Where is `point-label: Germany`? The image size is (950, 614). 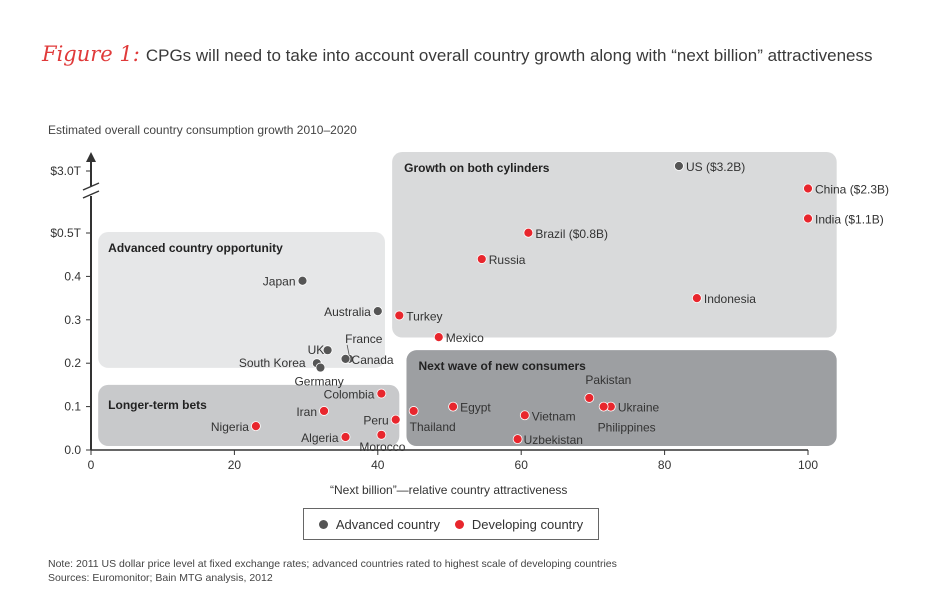 point-label: Germany is located at coordinates (318, 382).